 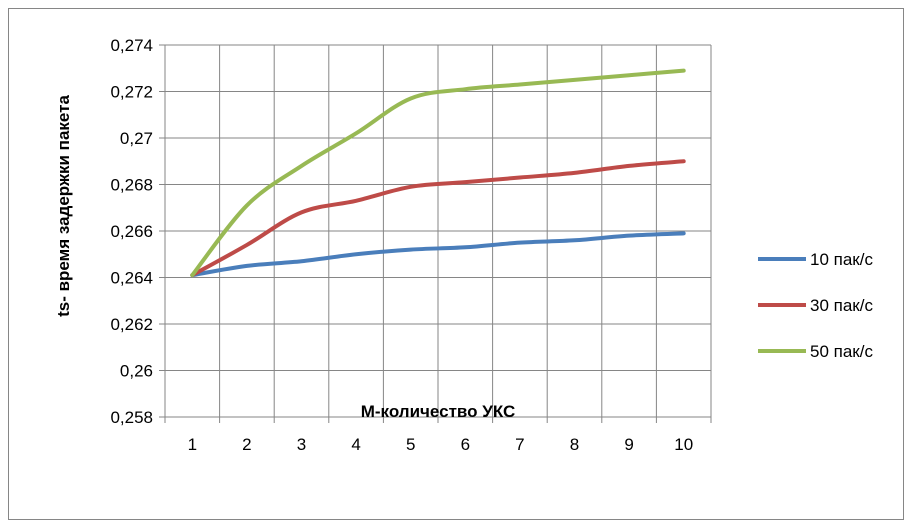 I want to click on x-tick-label: 7, so click(x=519, y=444).